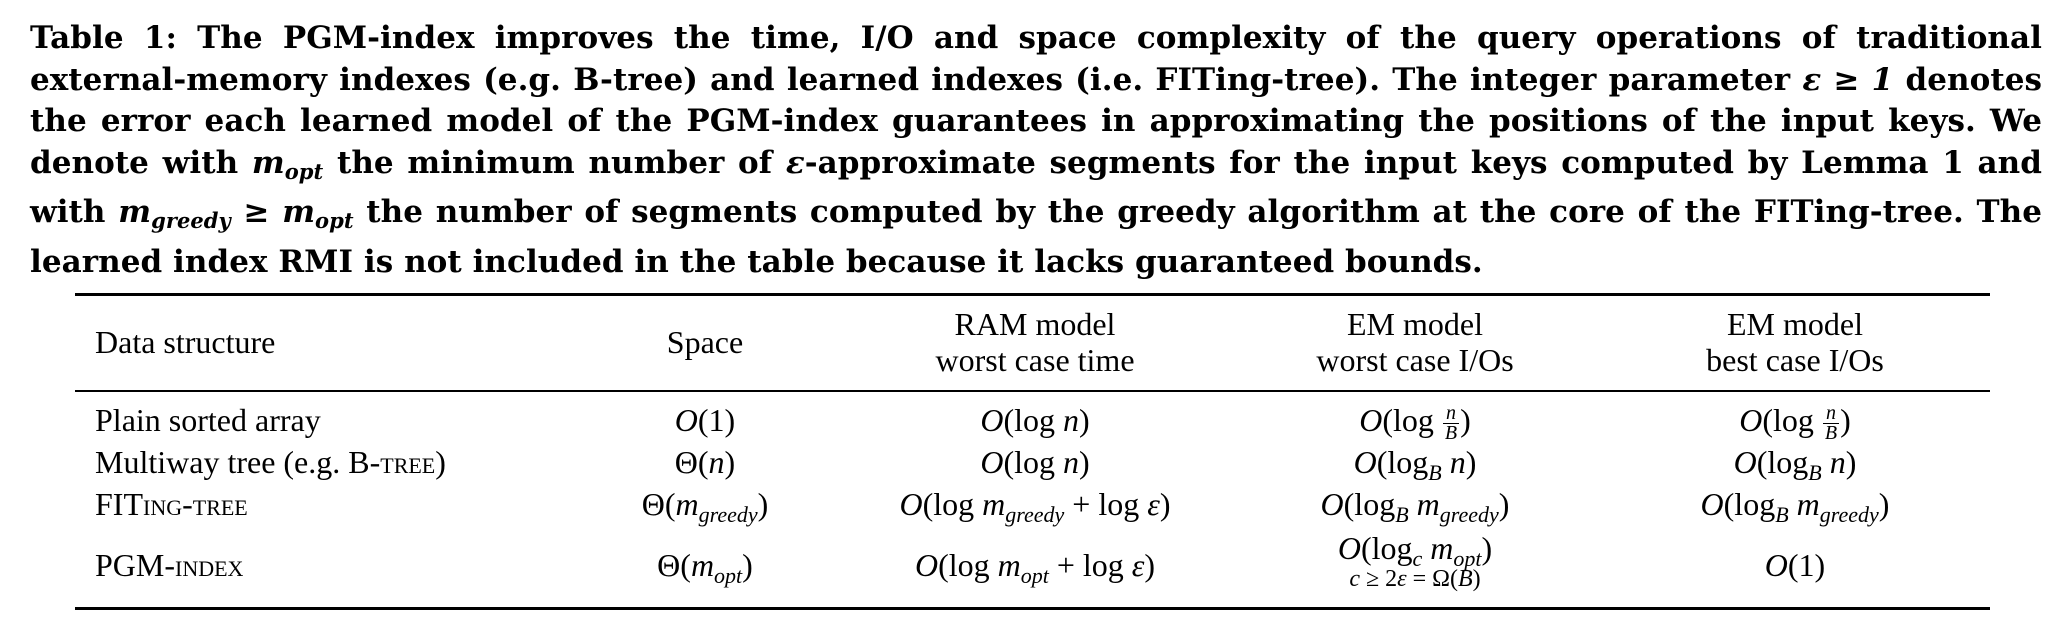 The image size is (2070, 638). What do you see at coordinates (1035, 567) in the screenshot?
I see `cell-ram-row4: O(log mopt + log ε)` at bounding box center [1035, 567].